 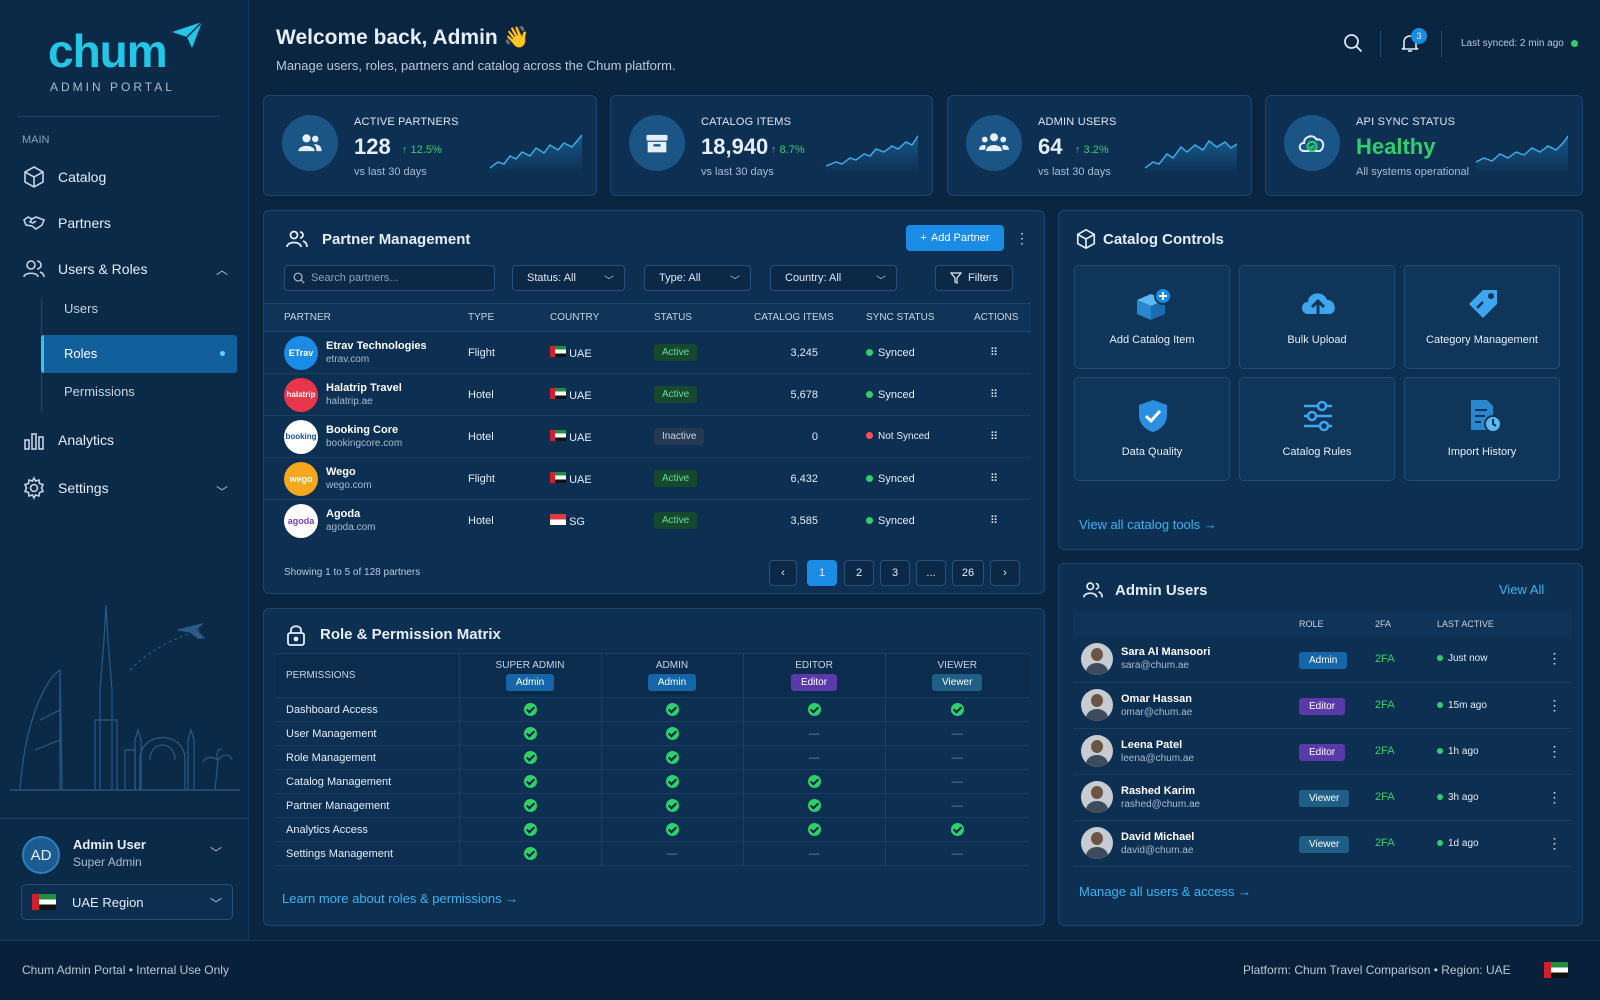 What do you see at coordinates (582, 317) in the screenshot?
I see `column-header: COUNTRY` at bounding box center [582, 317].